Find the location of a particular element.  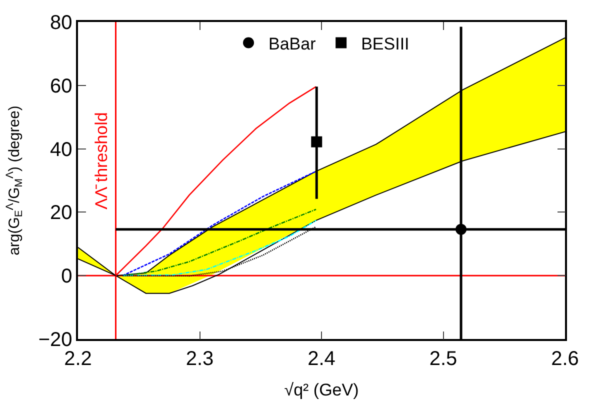

legend-label: BESIII is located at coordinates (385, 44).